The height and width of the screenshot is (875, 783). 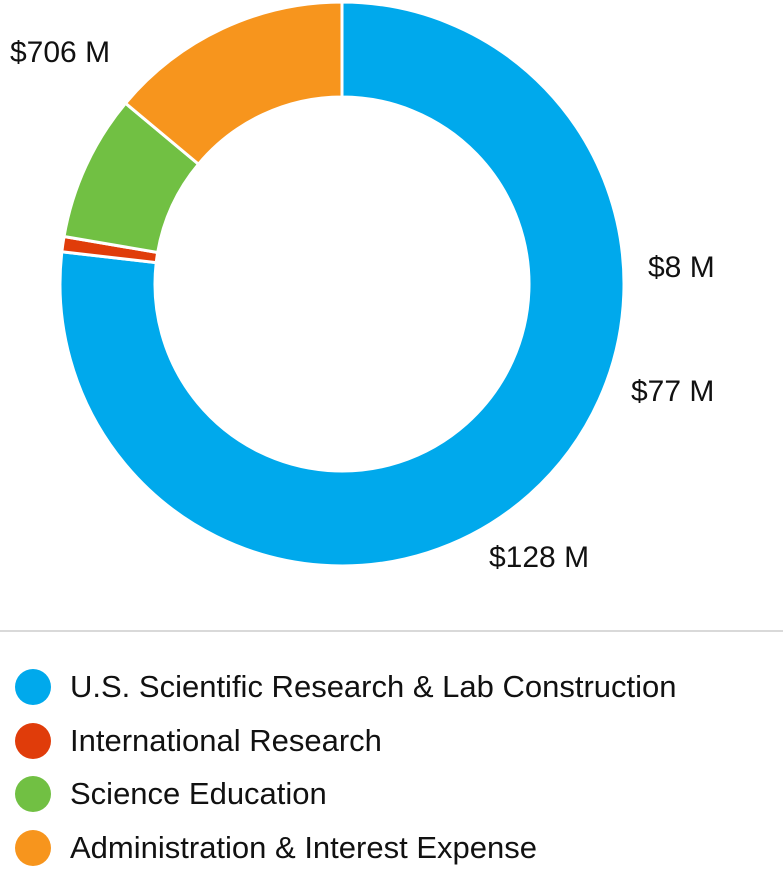 I want to click on legend-label: Science Education, so click(x=198, y=794).